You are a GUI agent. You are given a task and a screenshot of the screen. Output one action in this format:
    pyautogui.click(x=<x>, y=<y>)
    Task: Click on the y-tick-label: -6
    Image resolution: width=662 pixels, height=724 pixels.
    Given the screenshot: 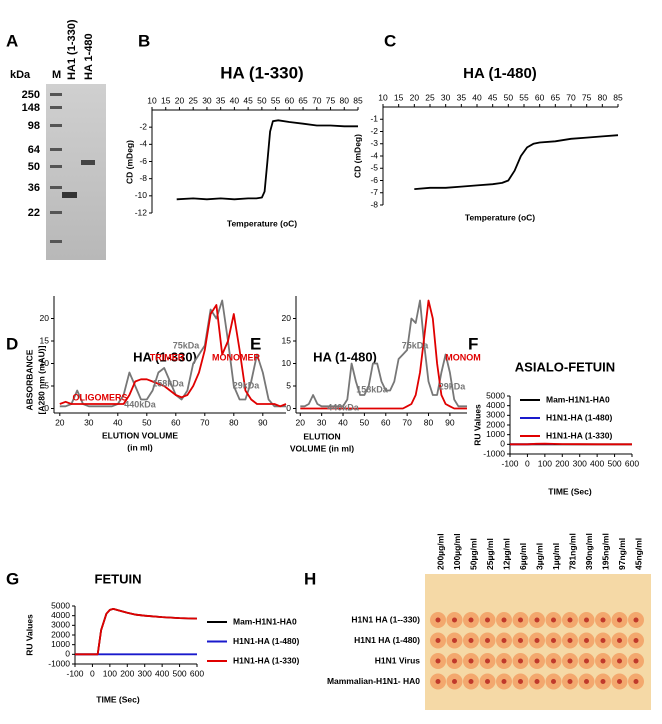 What is the action you would take?
    pyautogui.click(x=143, y=161)
    